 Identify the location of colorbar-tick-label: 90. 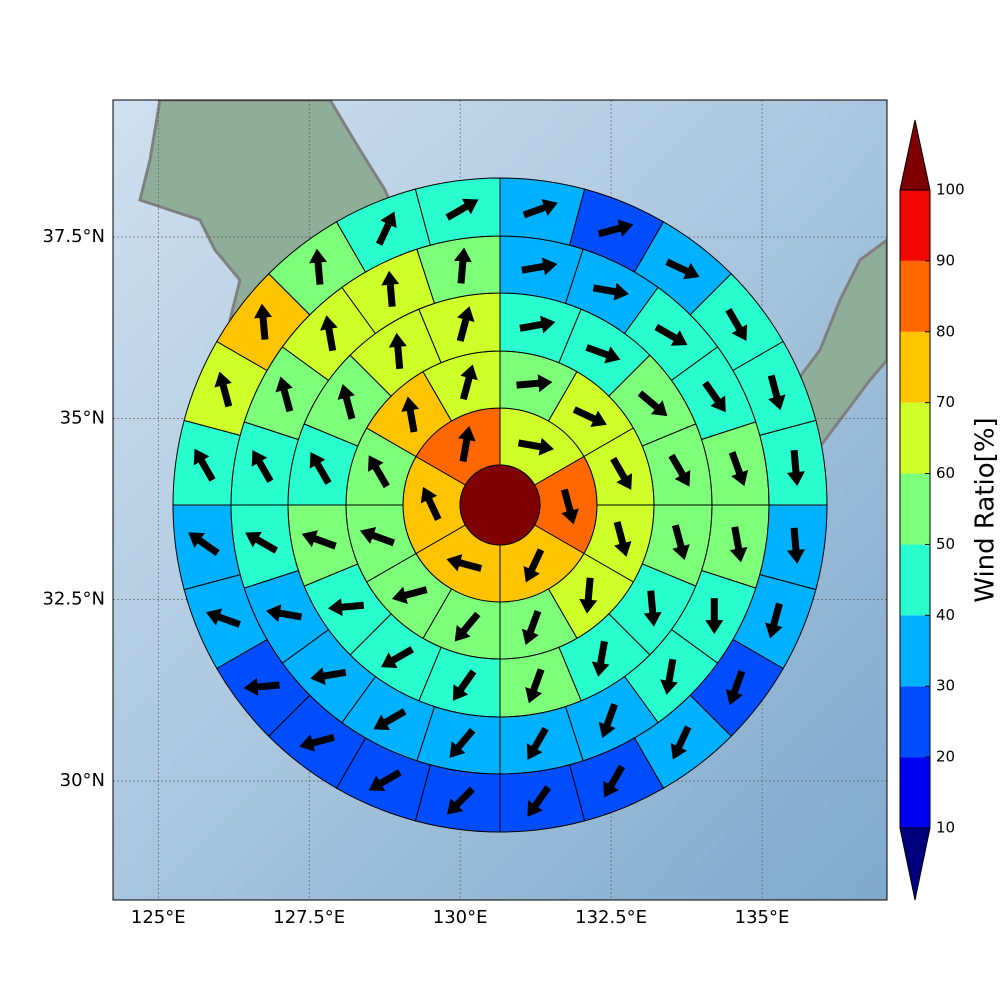
(945, 260).